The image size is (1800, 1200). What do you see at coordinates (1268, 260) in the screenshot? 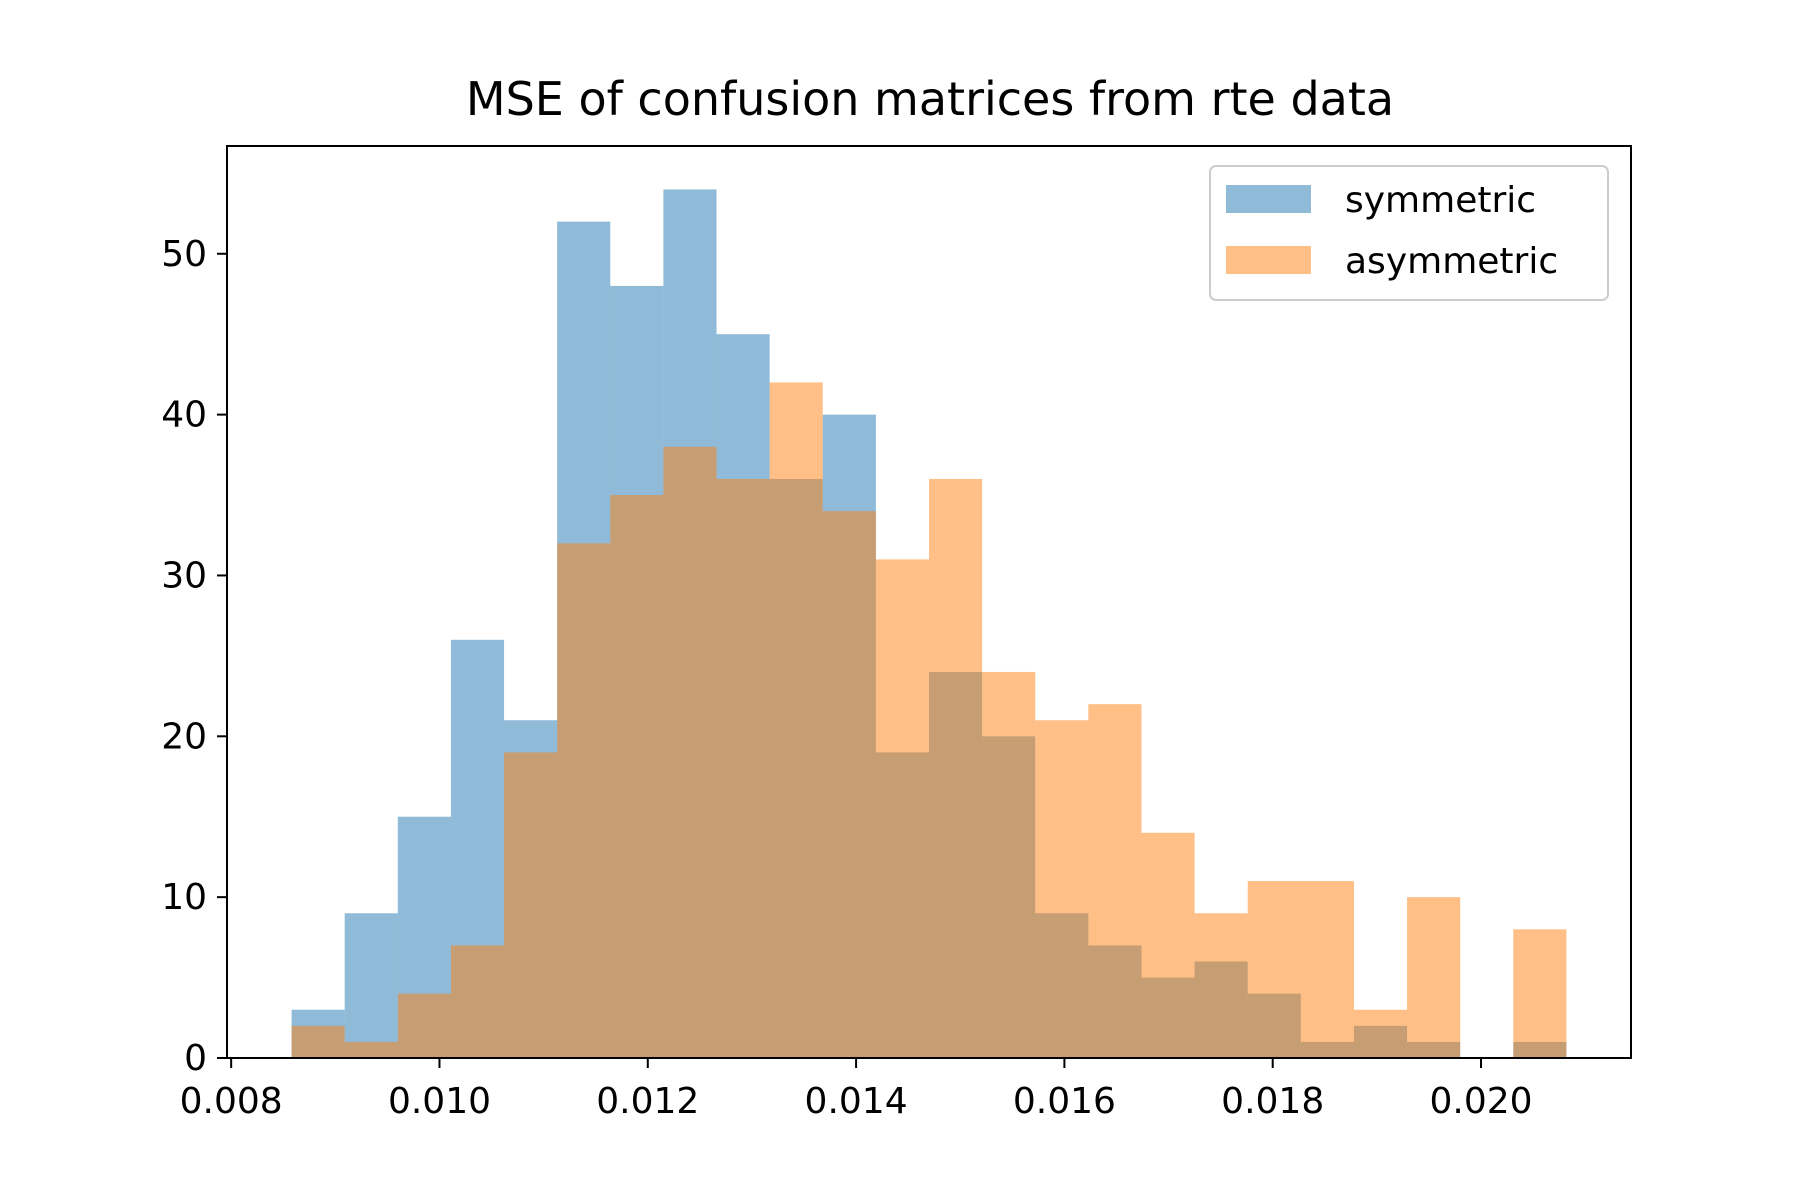
I see `legend-swatch-asymmetric` at bounding box center [1268, 260].